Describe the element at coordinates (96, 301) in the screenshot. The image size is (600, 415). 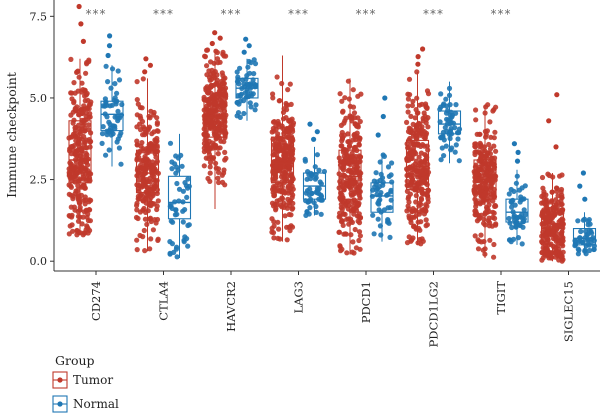
I see `x-tick-label-cd274: CD274` at that location.